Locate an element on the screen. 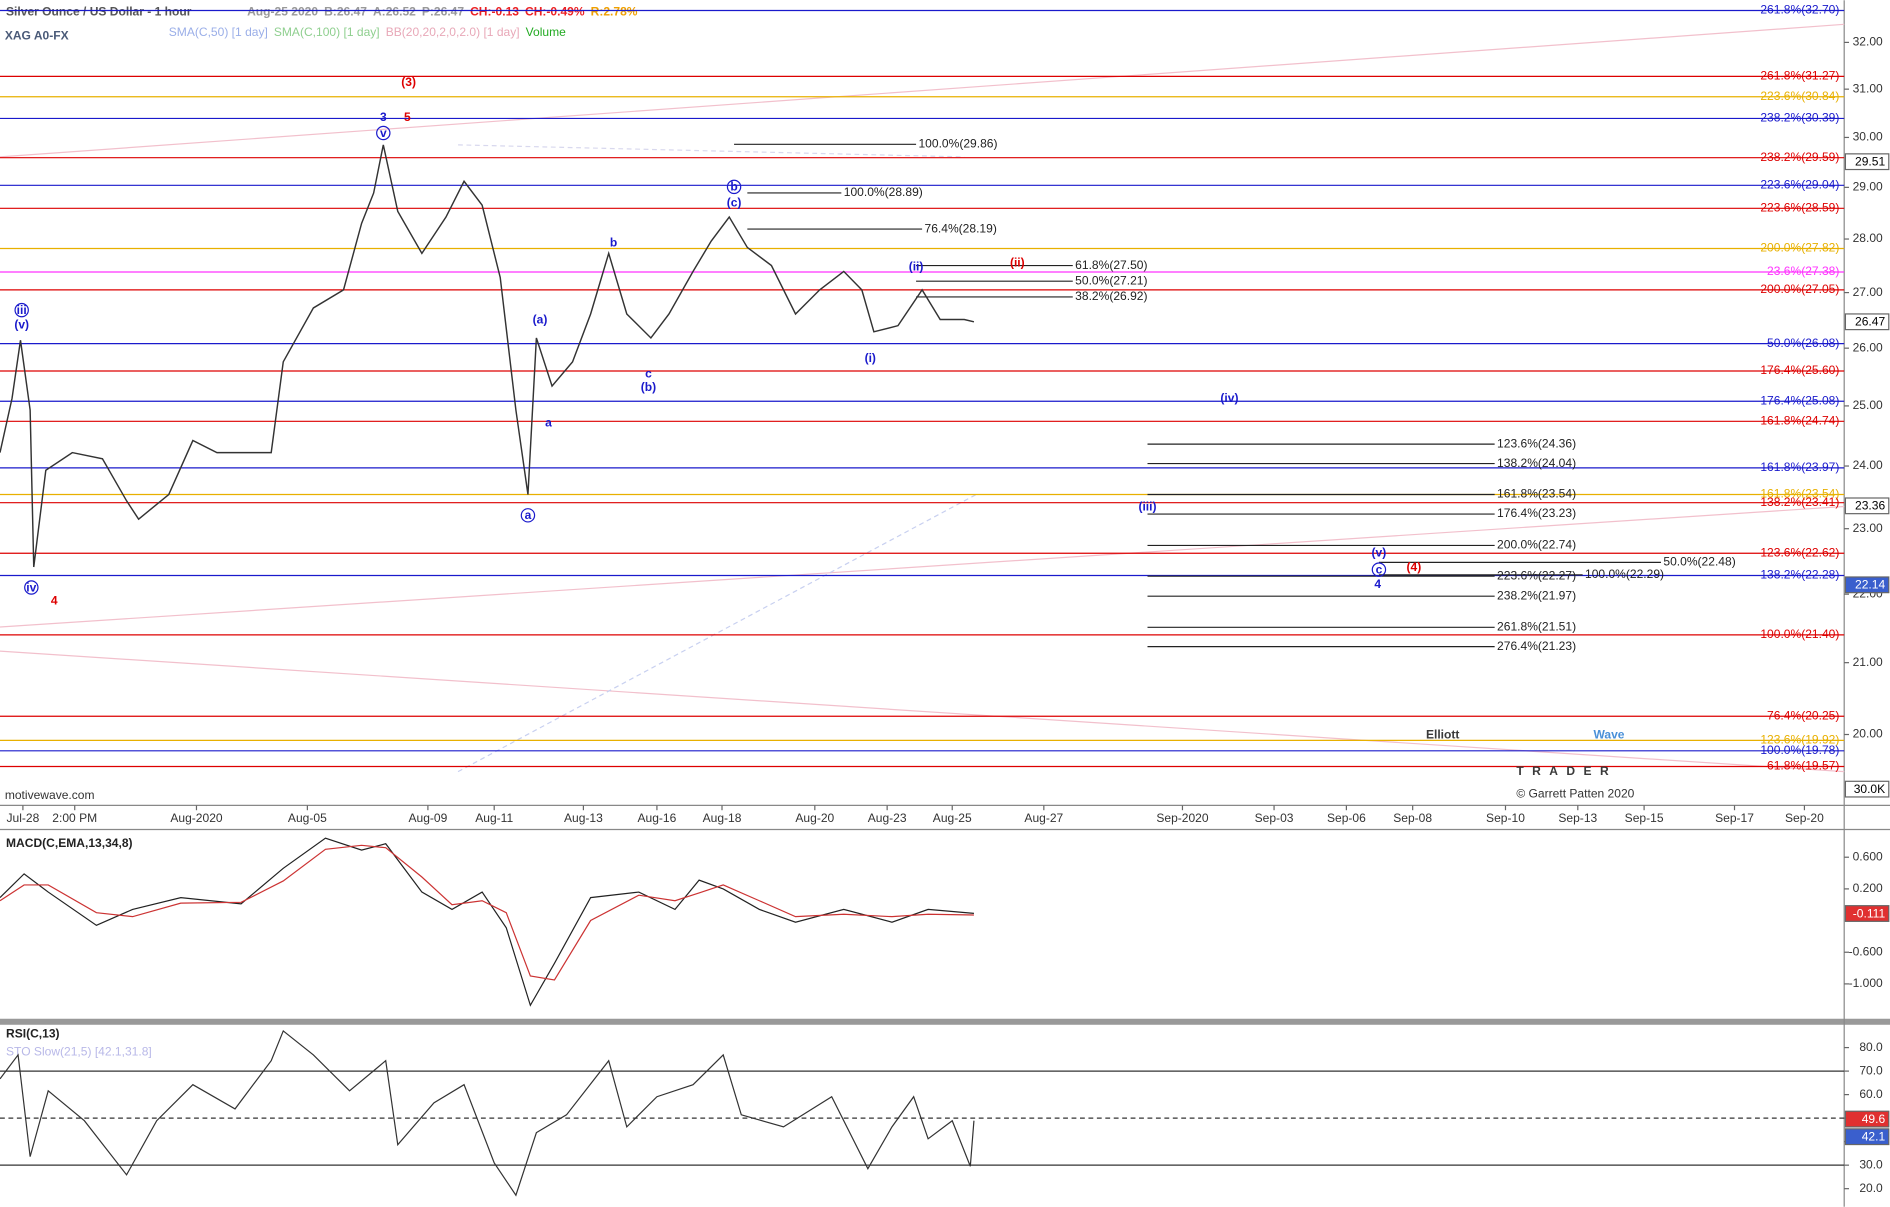 The image size is (1890, 1207). fib-label: 100.0%(19.78) is located at coordinates (1799, 750).